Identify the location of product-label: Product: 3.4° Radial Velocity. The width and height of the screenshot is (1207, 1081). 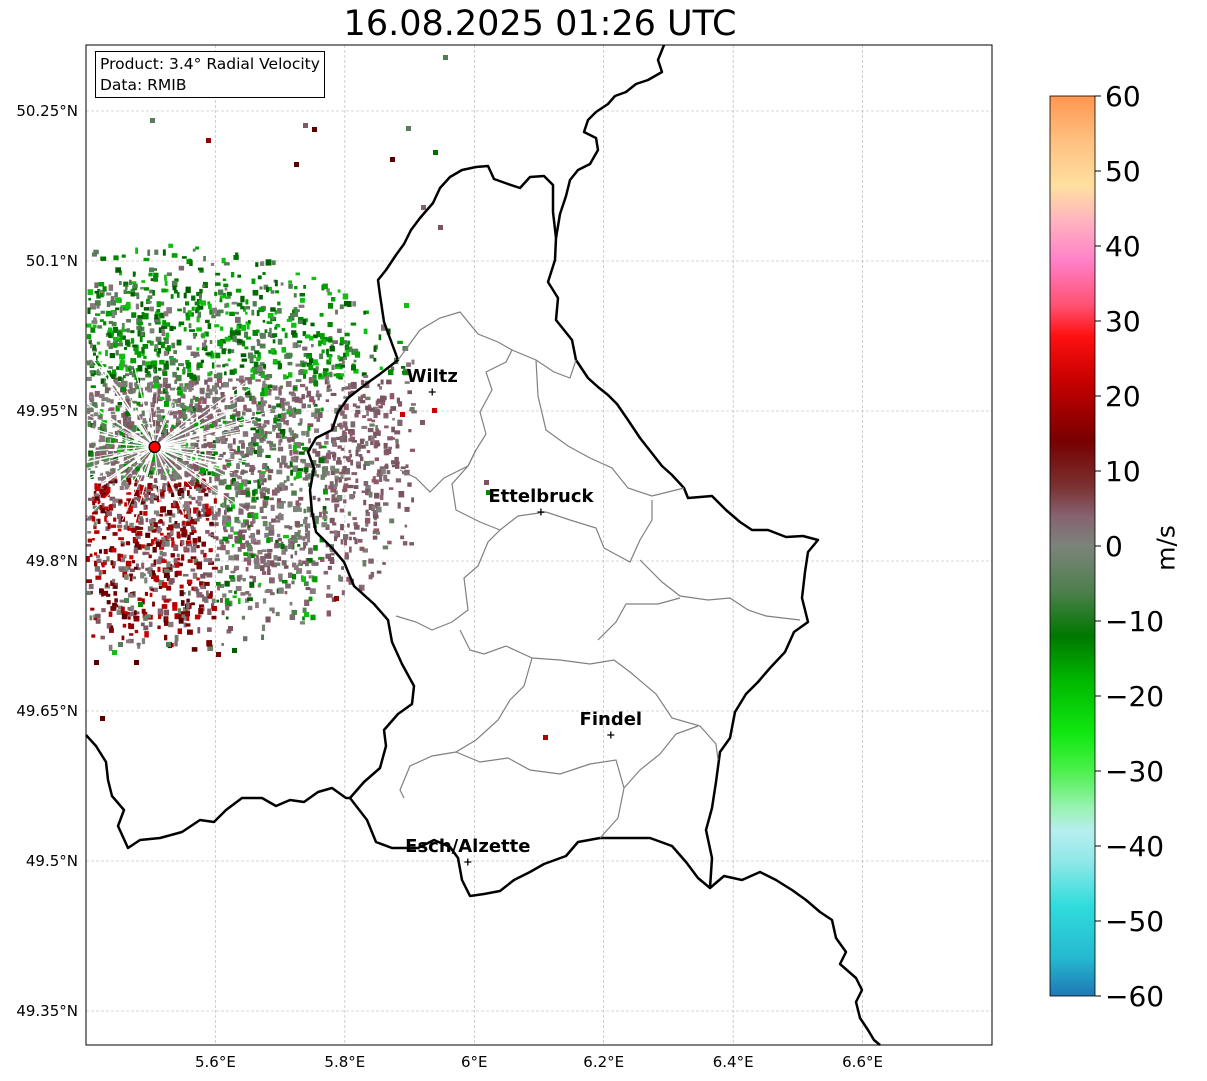
(210, 64).